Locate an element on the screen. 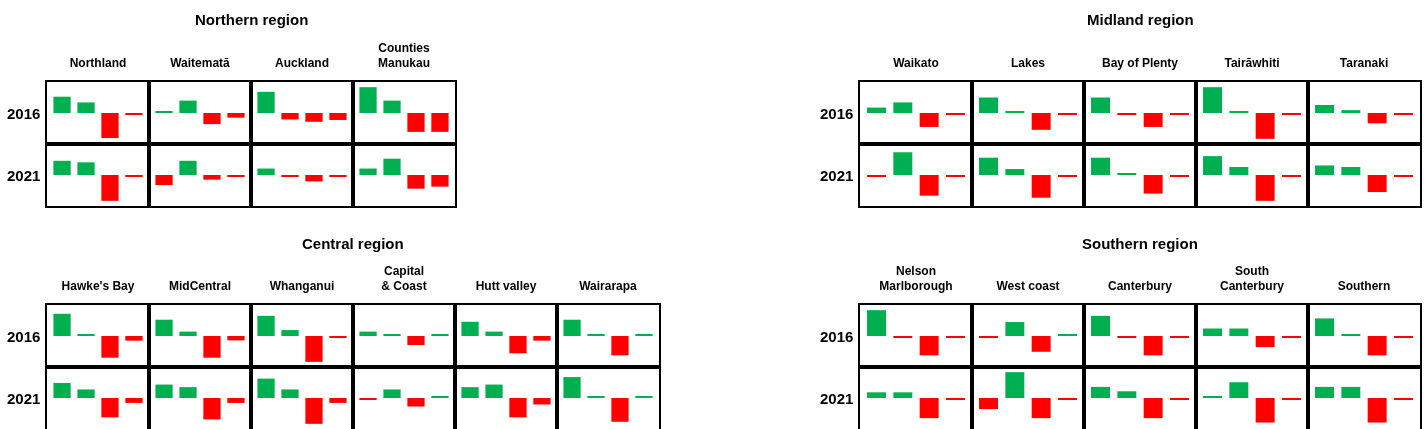  x-tick-label: Lakes is located at coordinates (1028, 63).